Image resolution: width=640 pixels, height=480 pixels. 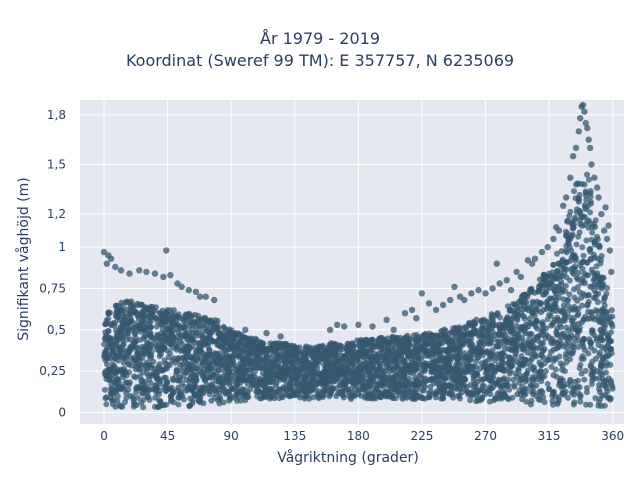 What do you see at coordinates (549, 436) in the screenshot?
I see `x-tick-label: 315` at bounding box center [549, 436].